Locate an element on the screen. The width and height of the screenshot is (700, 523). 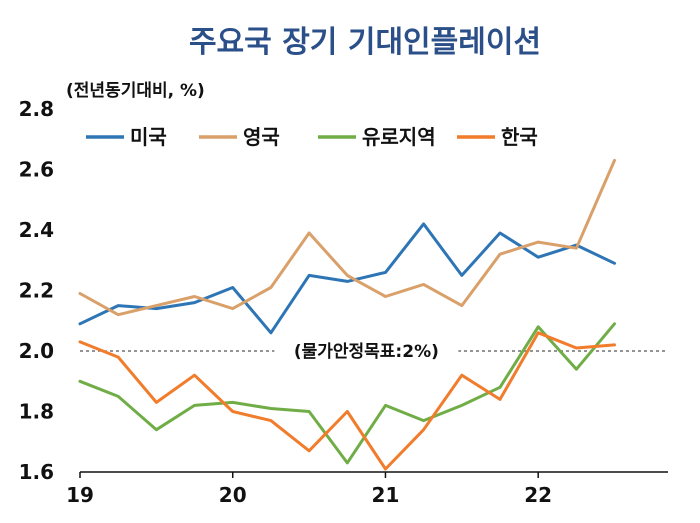
y-tick-label: 2.2 is located at coordinates (36, 291).